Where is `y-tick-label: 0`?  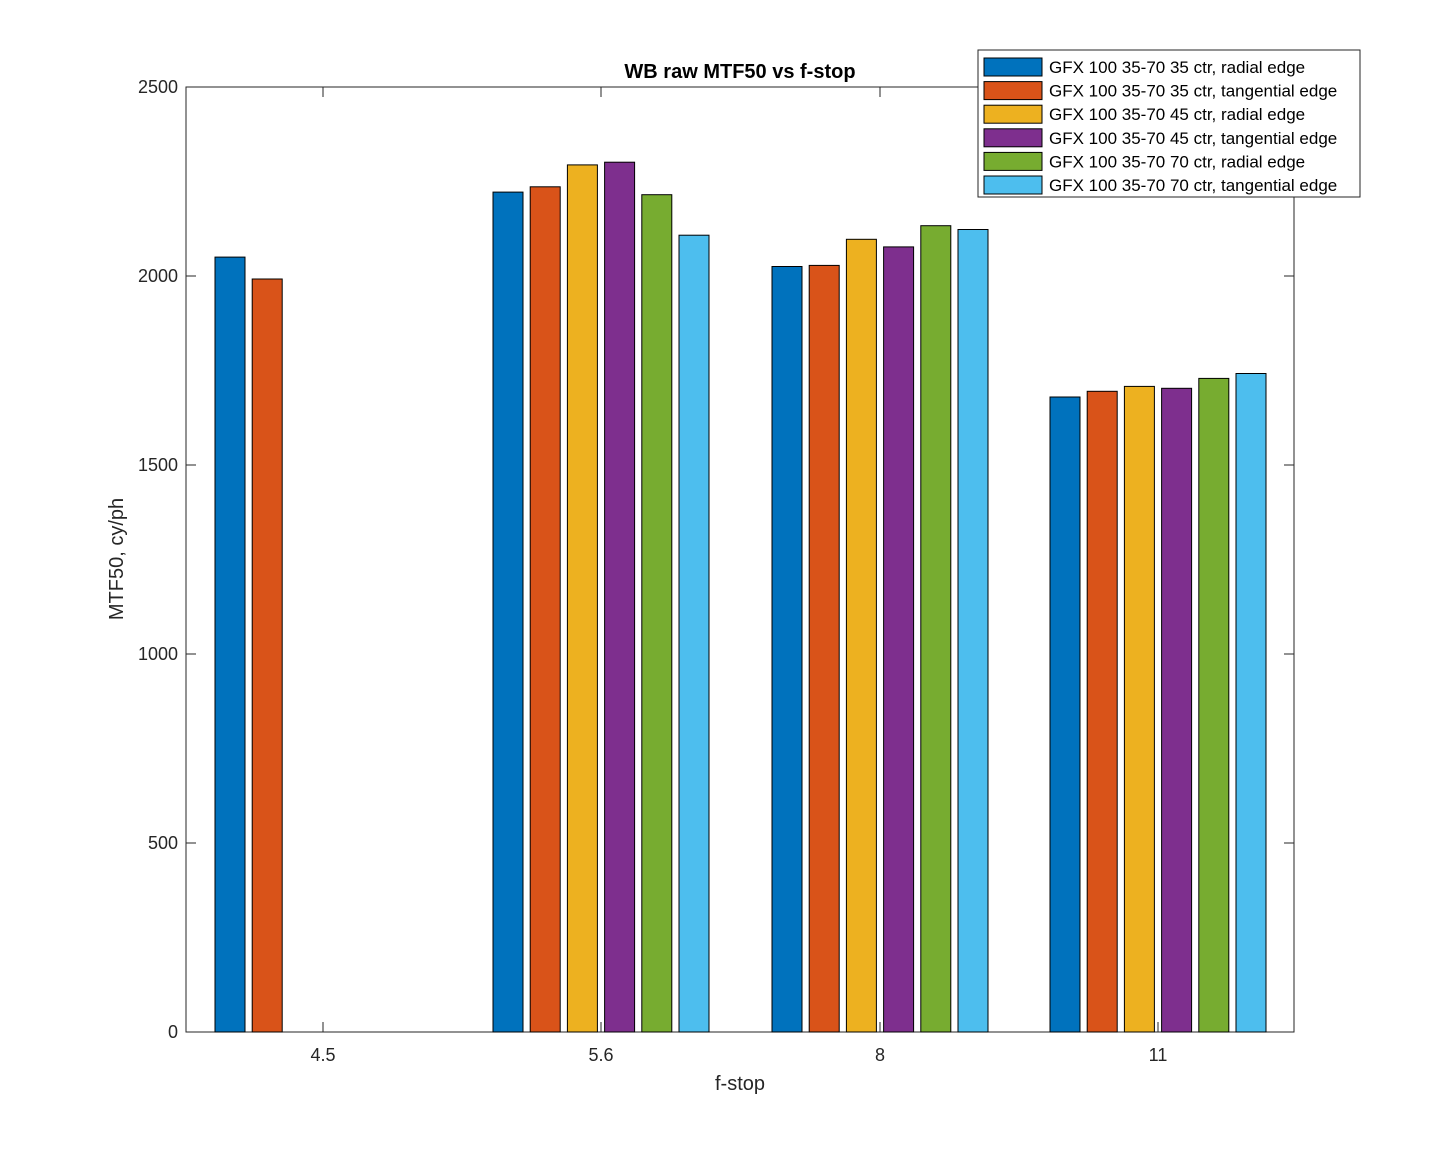 y-tick-label: 0 is located at coordinates (173, 1032).